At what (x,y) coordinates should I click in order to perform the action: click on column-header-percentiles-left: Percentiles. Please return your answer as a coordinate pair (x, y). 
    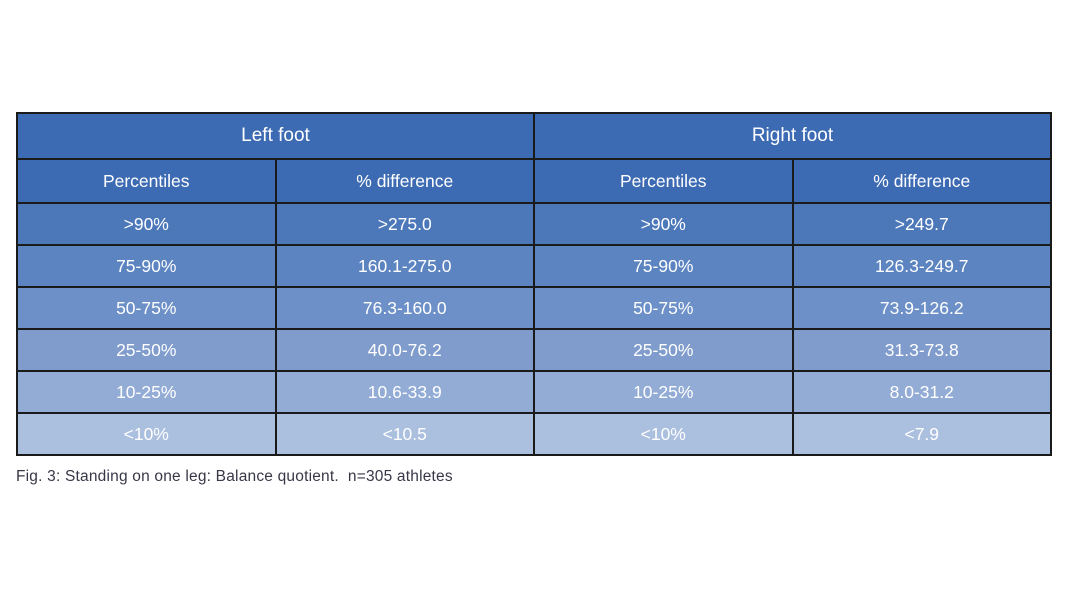
    Looking at the image, I should click on (146, 181).